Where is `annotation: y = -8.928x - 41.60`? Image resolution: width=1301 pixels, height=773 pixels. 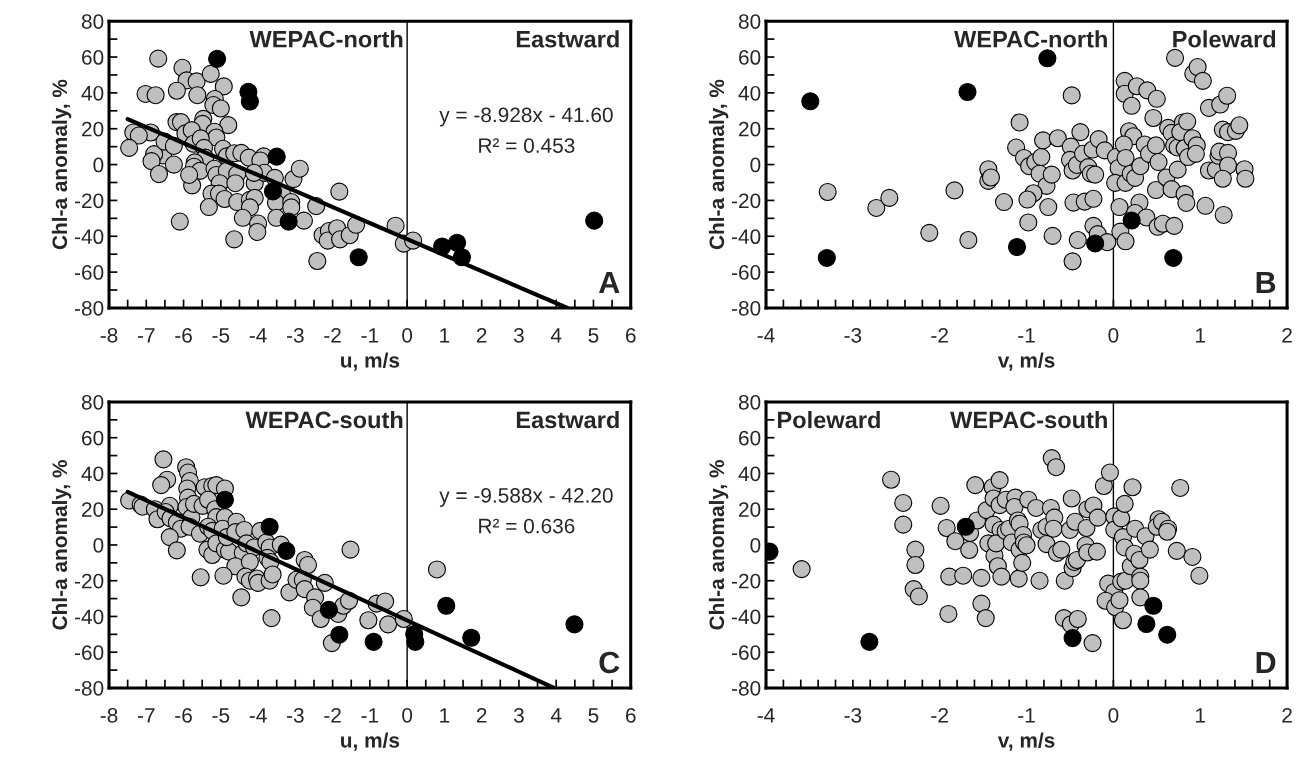
annotation: y = -8.928x - 41.60 is located at coordinates (526, 117).